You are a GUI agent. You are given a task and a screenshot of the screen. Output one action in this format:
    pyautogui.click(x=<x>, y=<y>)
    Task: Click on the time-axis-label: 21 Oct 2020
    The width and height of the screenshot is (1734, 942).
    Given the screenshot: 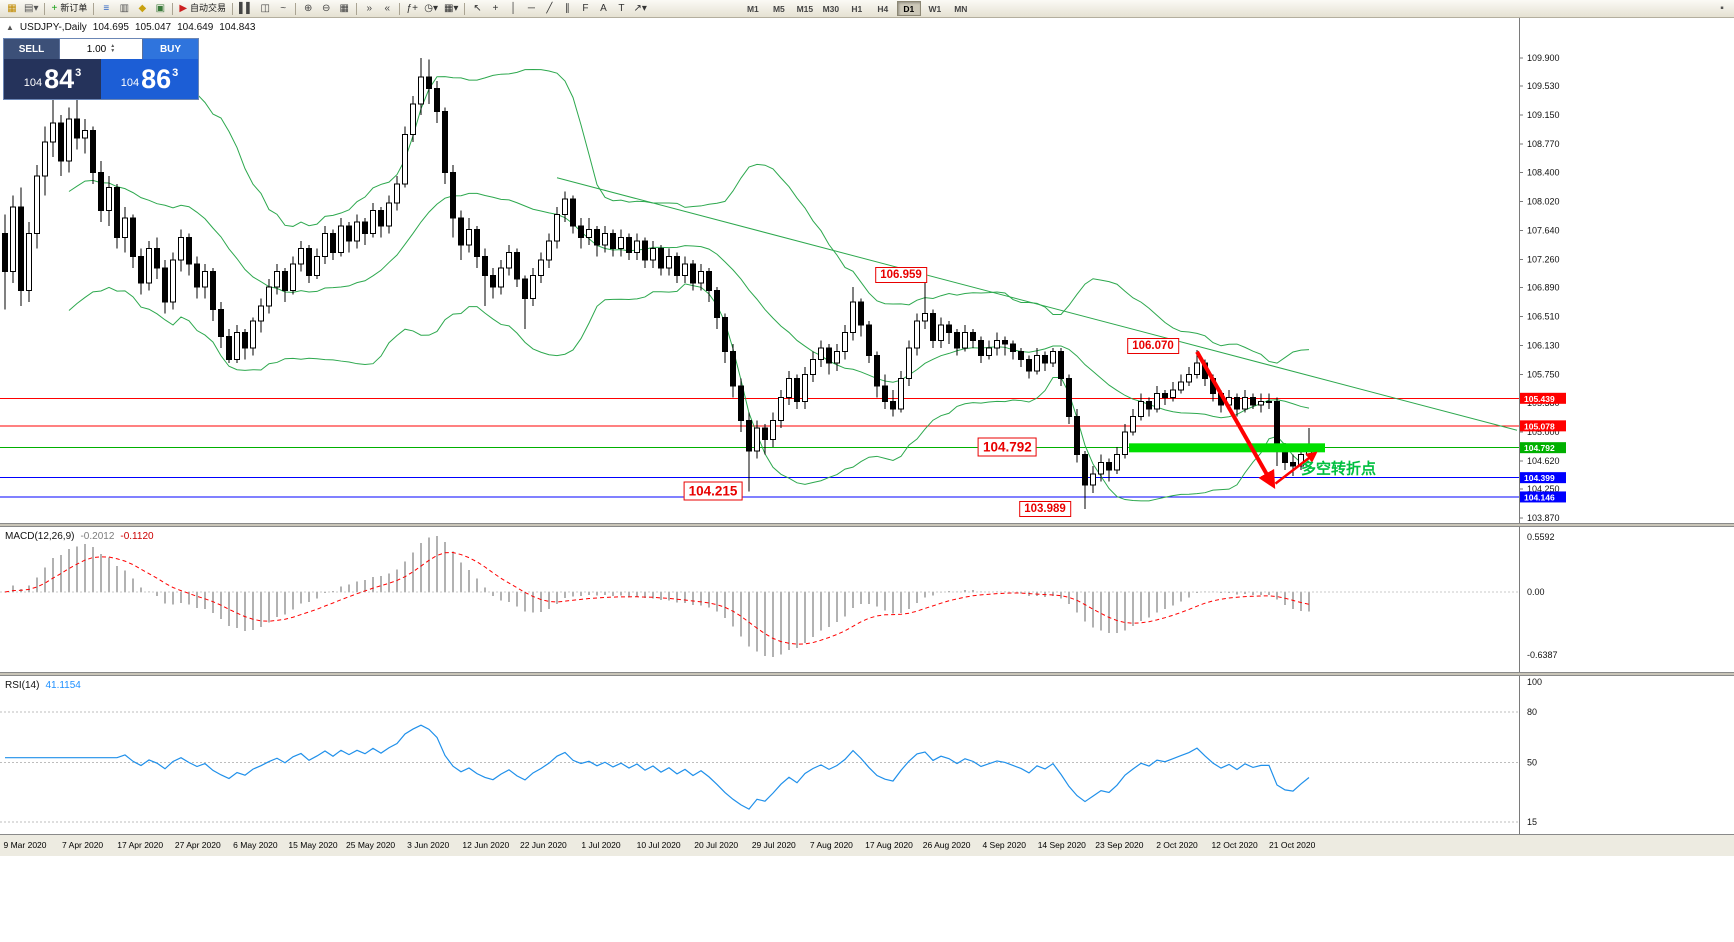 What is the action you would take?
    pyautogui.click(x=1292, y=845)
    